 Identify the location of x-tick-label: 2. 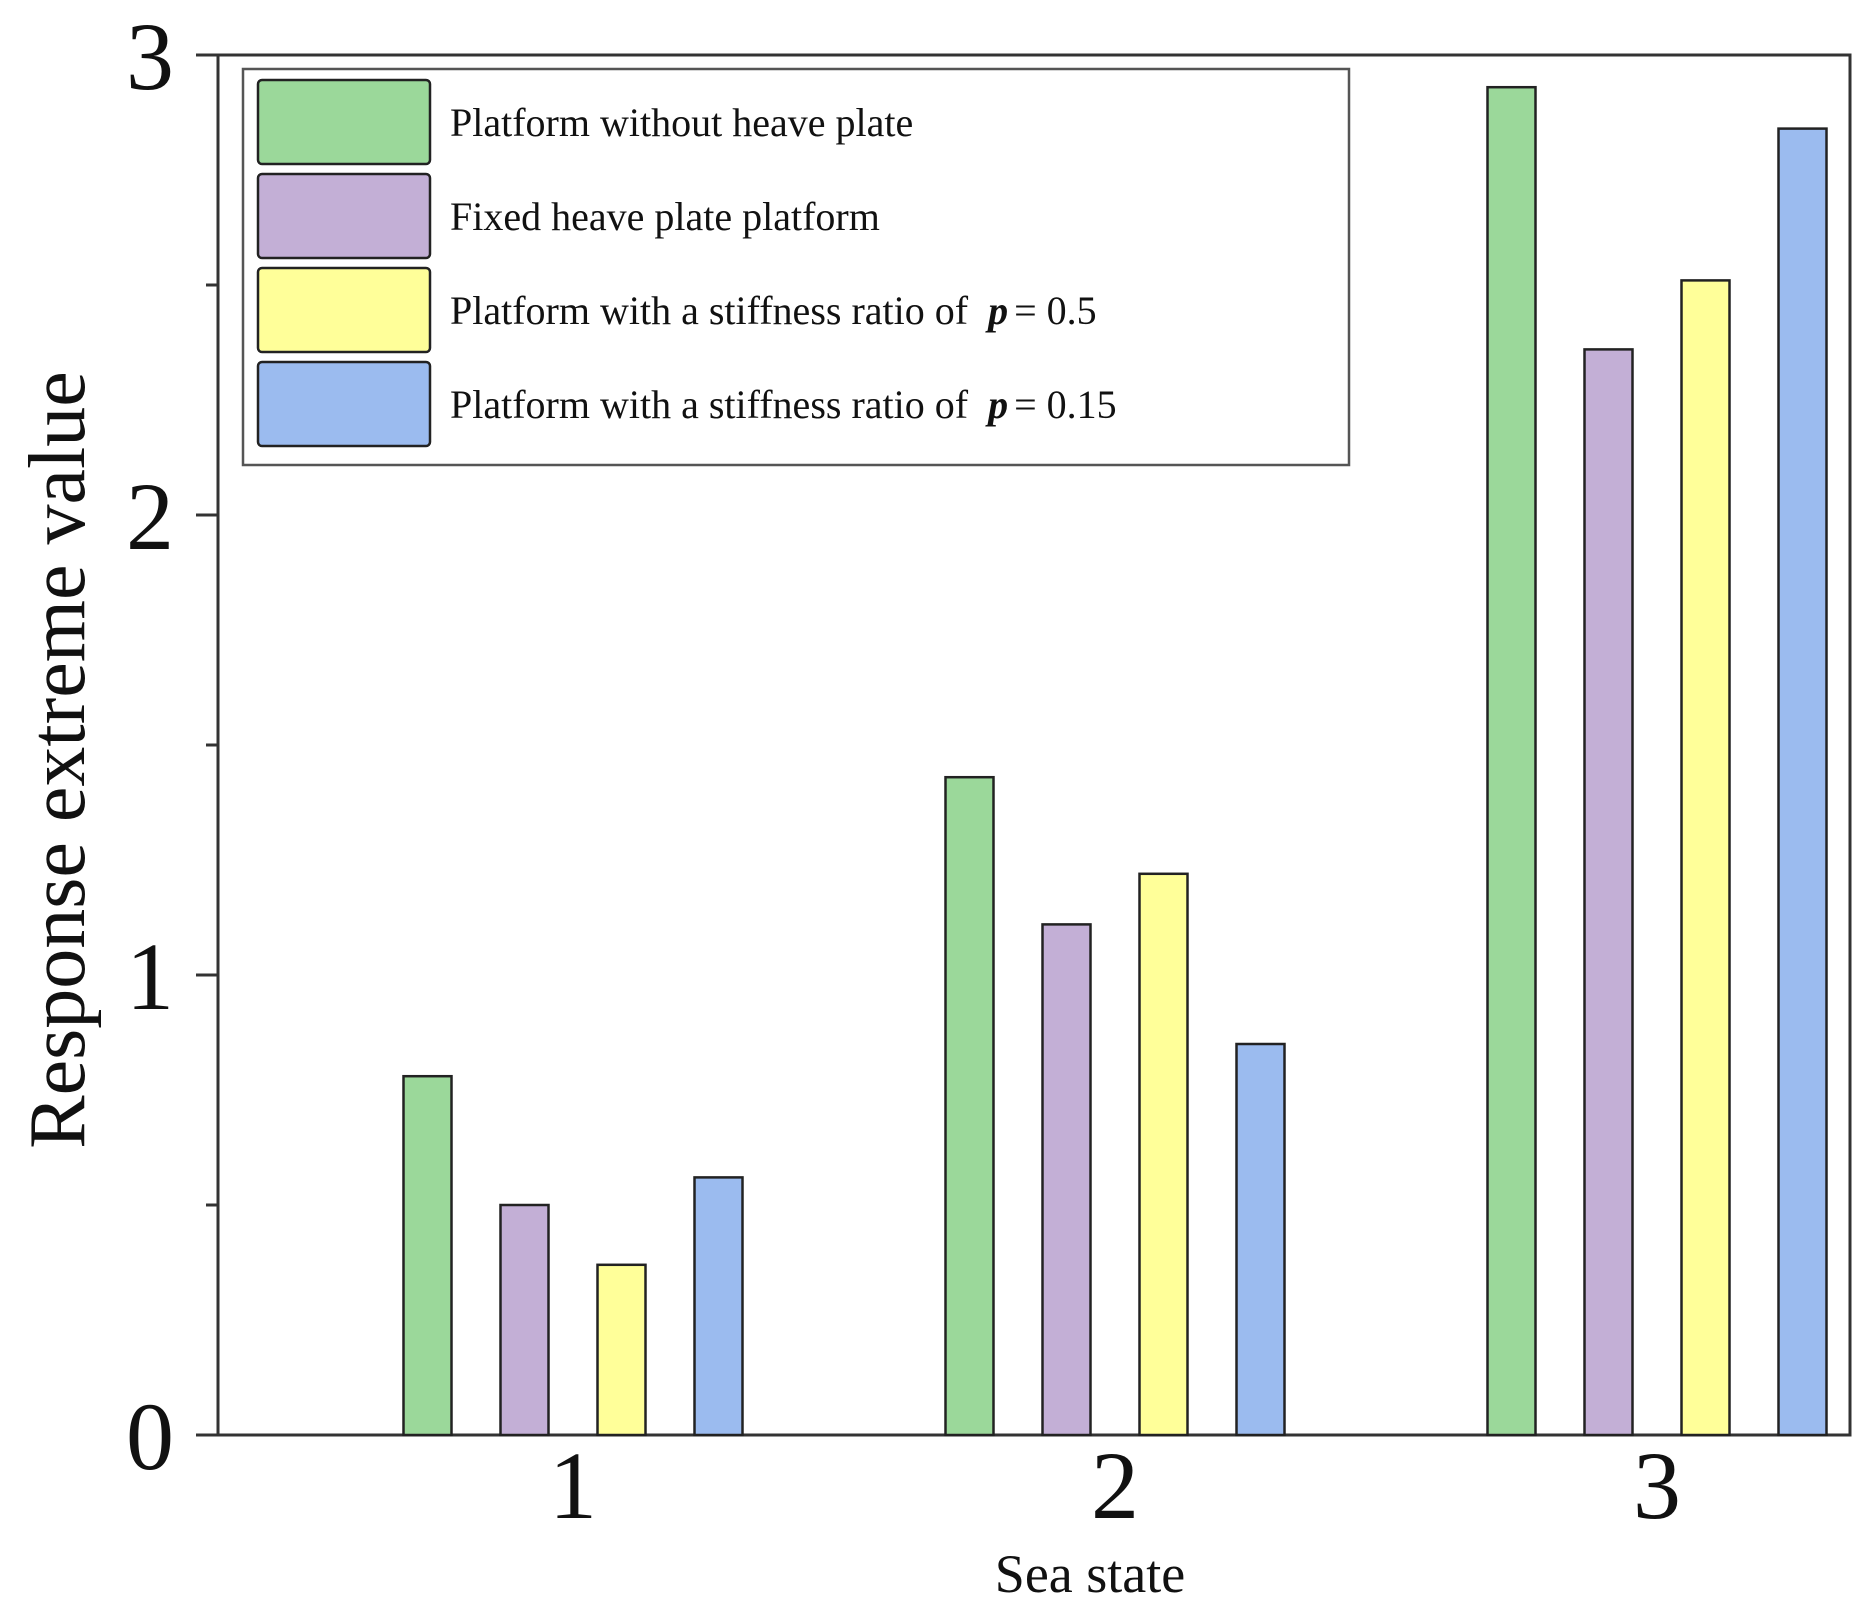
(1115, 1485).